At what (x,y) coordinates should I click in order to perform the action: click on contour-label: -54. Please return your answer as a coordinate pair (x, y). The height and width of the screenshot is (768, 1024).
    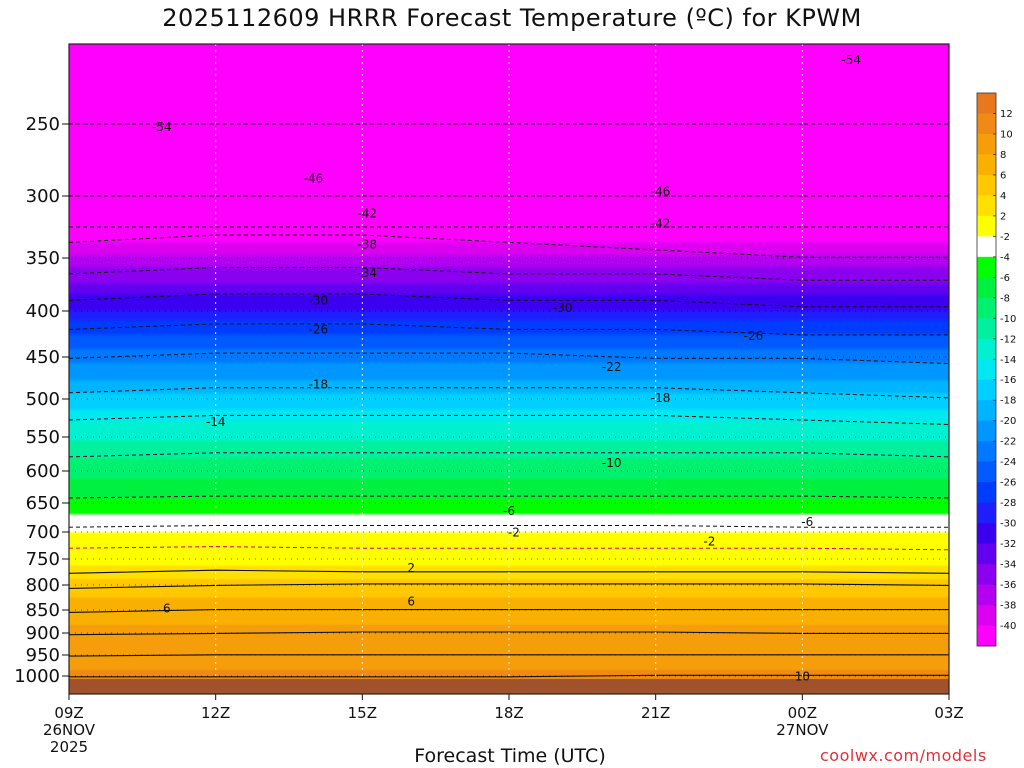
    Looking at the image, I should click on (851, 60).